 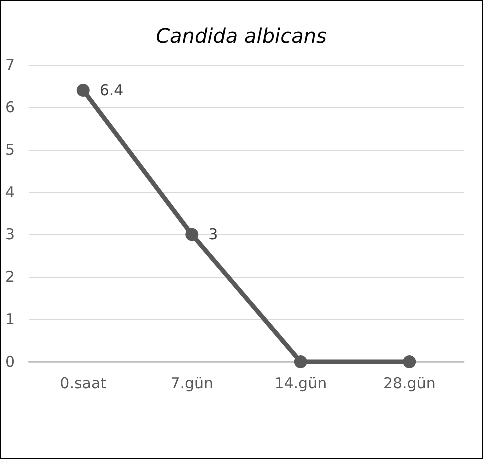 I want to click on chart-title: Candida albicans, so click(x=241, y=36).